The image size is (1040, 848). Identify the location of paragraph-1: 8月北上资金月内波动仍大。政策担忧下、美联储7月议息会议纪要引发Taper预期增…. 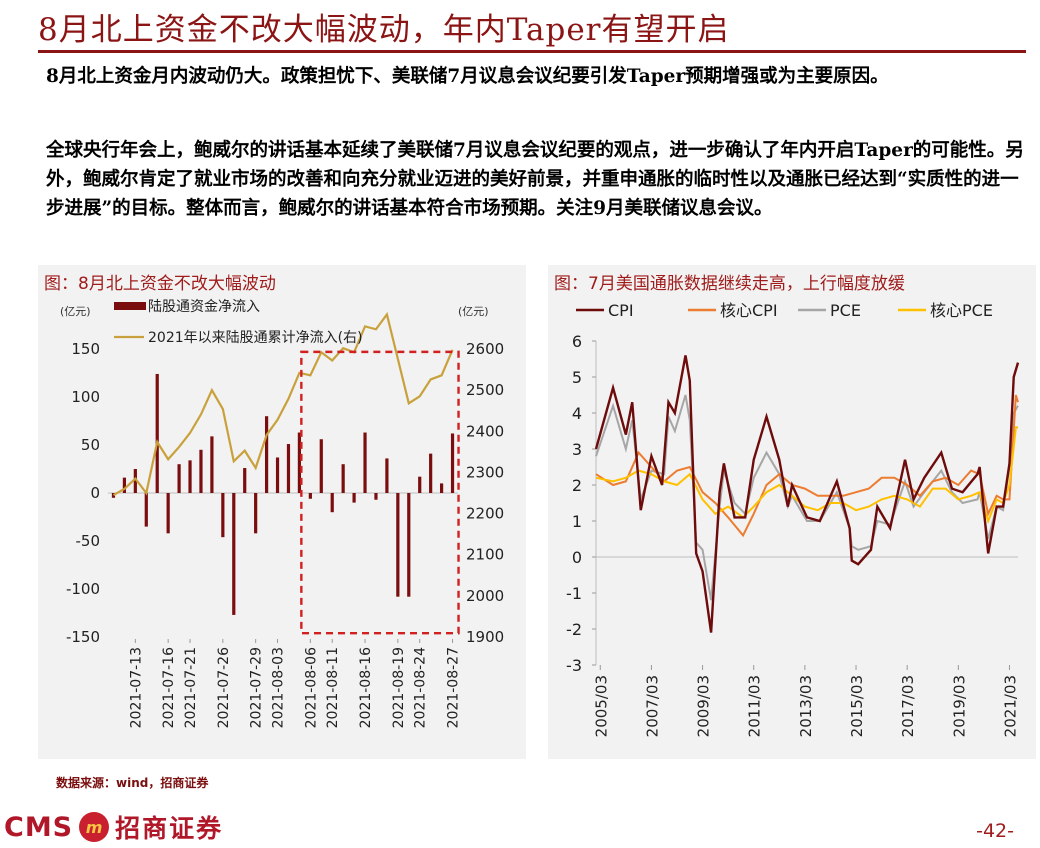
(467, 76).